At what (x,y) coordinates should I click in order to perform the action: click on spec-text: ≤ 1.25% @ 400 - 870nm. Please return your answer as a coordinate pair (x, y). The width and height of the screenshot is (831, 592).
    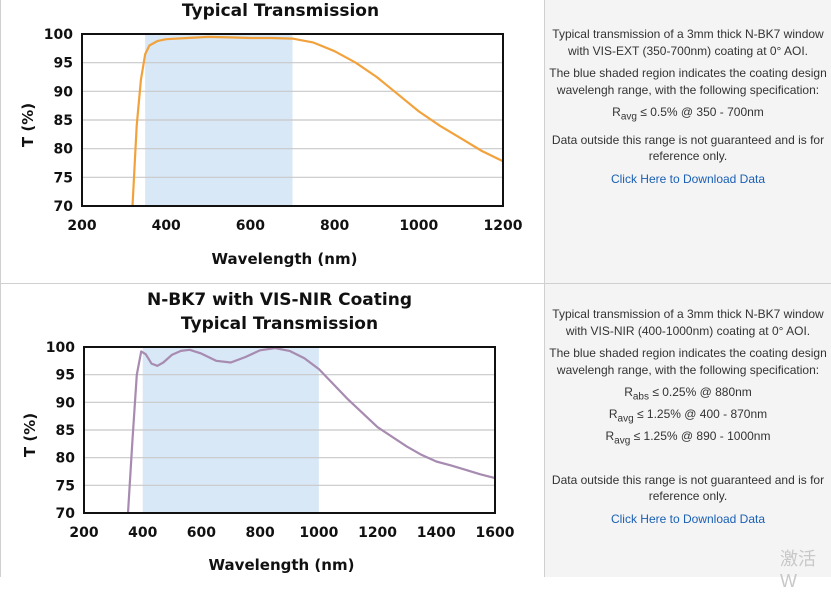
    Looking at the image, I should click on (700, 413).